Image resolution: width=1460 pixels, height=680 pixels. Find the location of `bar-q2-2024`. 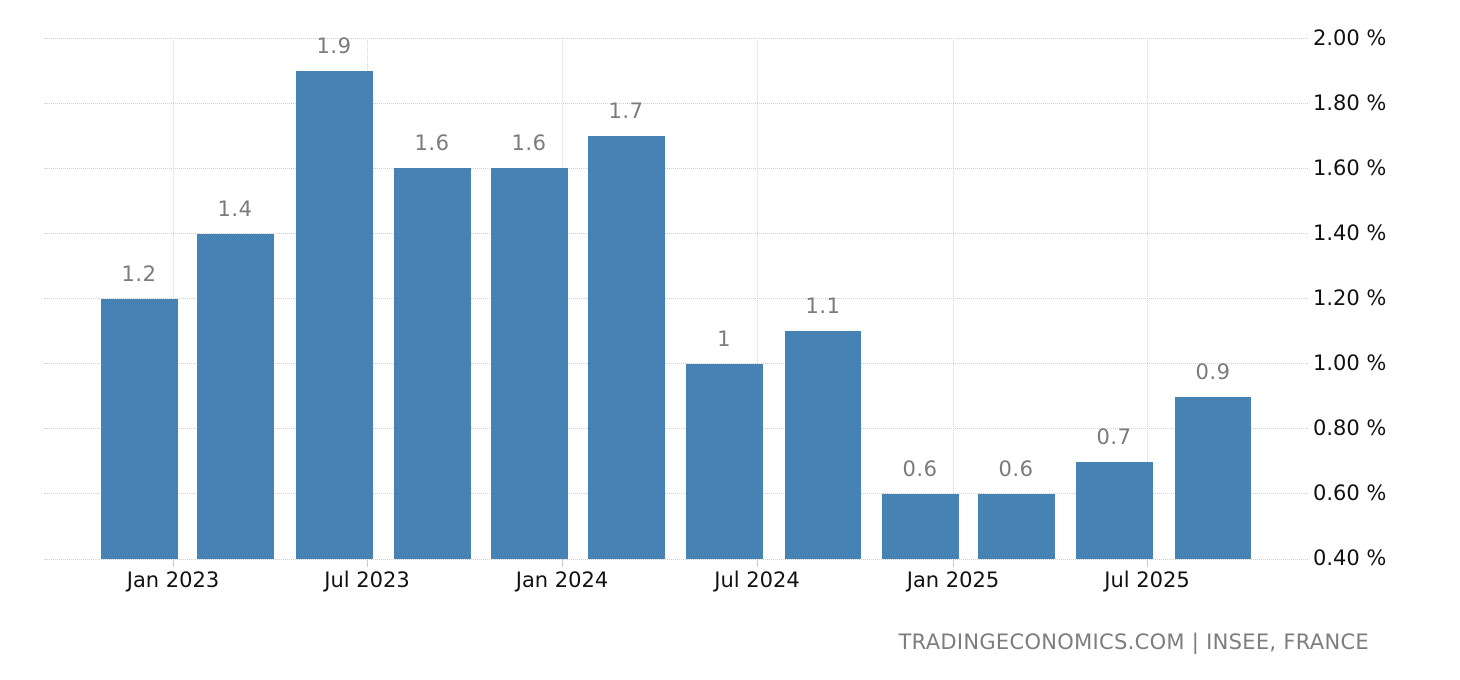

bar-q2-2024 is located at coordinates (724, 461).